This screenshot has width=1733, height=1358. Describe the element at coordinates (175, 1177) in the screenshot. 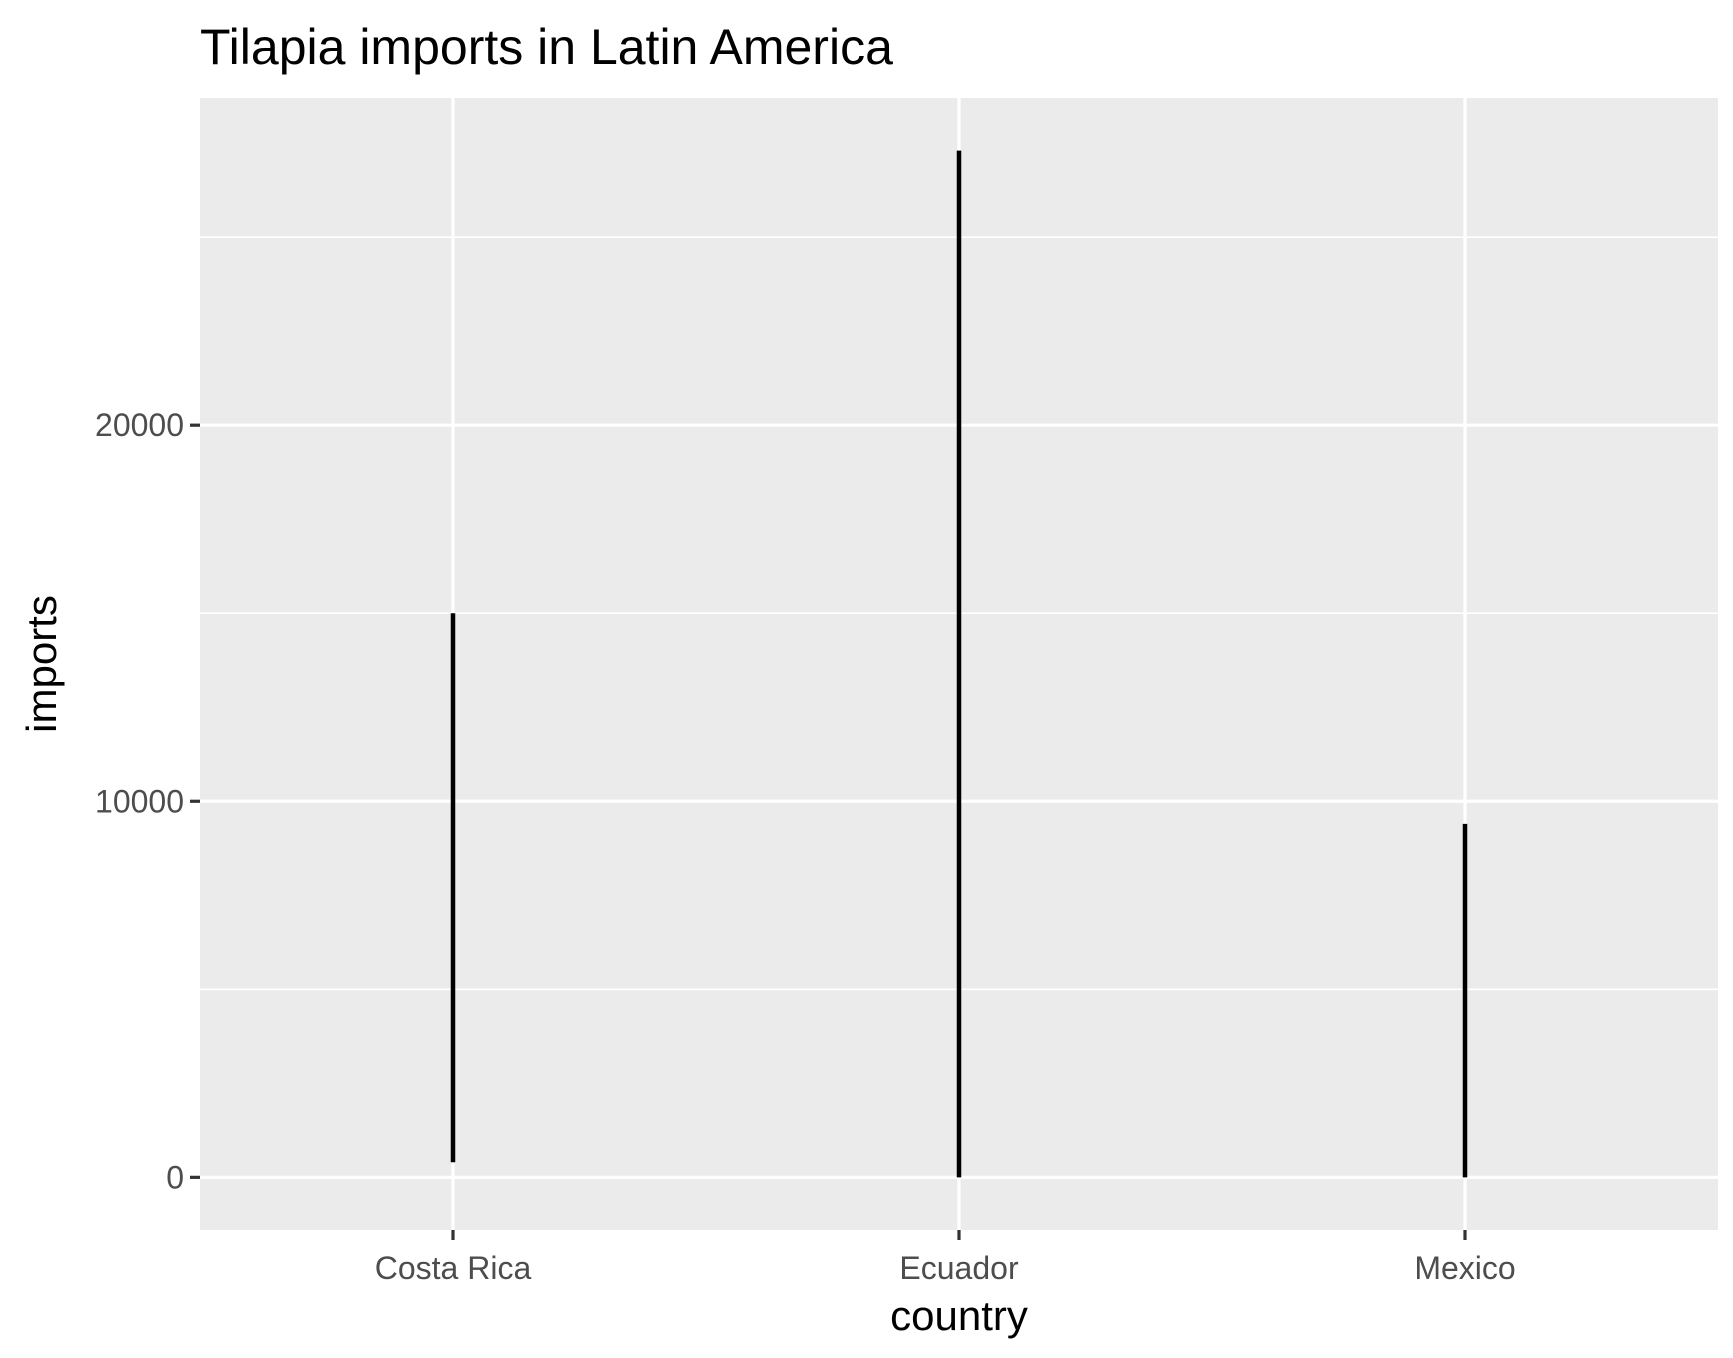

I see `y-tick-label: 0` at that location.